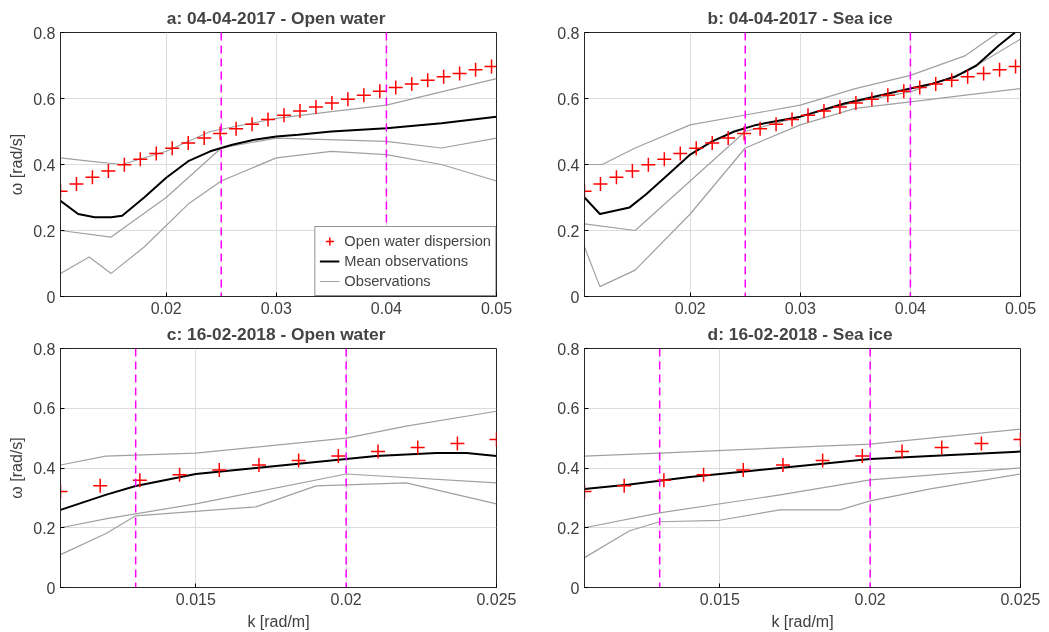  What do you see at coordinates (276, 333) in the screenshot?
I see `chart-title: c: 16-02-2018 - Open water` at bounding box center [276, 333].